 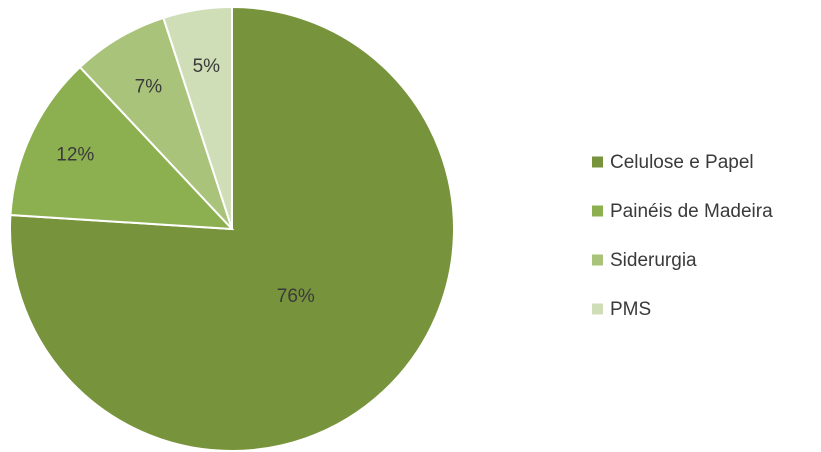 What do you see at coordinates (691, 211) in the screenshot?
I see `legend-label: Painéis de Madeira` at bounding box center [691, 211].